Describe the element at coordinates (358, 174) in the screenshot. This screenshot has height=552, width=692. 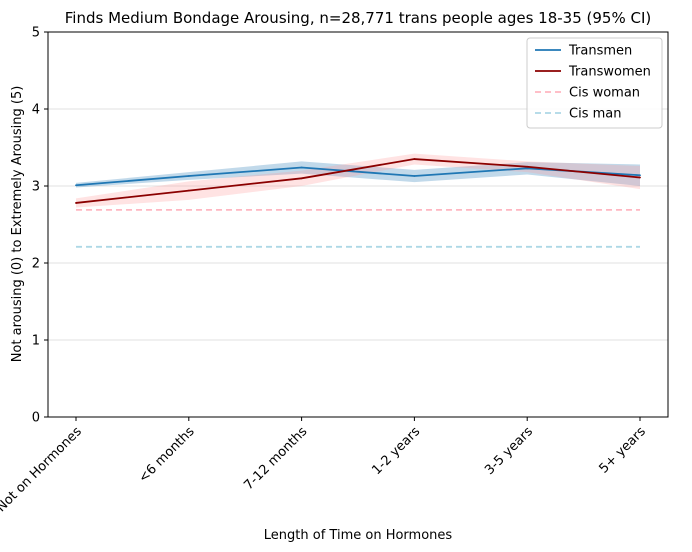
I see `ci-band-transmen` at that location.